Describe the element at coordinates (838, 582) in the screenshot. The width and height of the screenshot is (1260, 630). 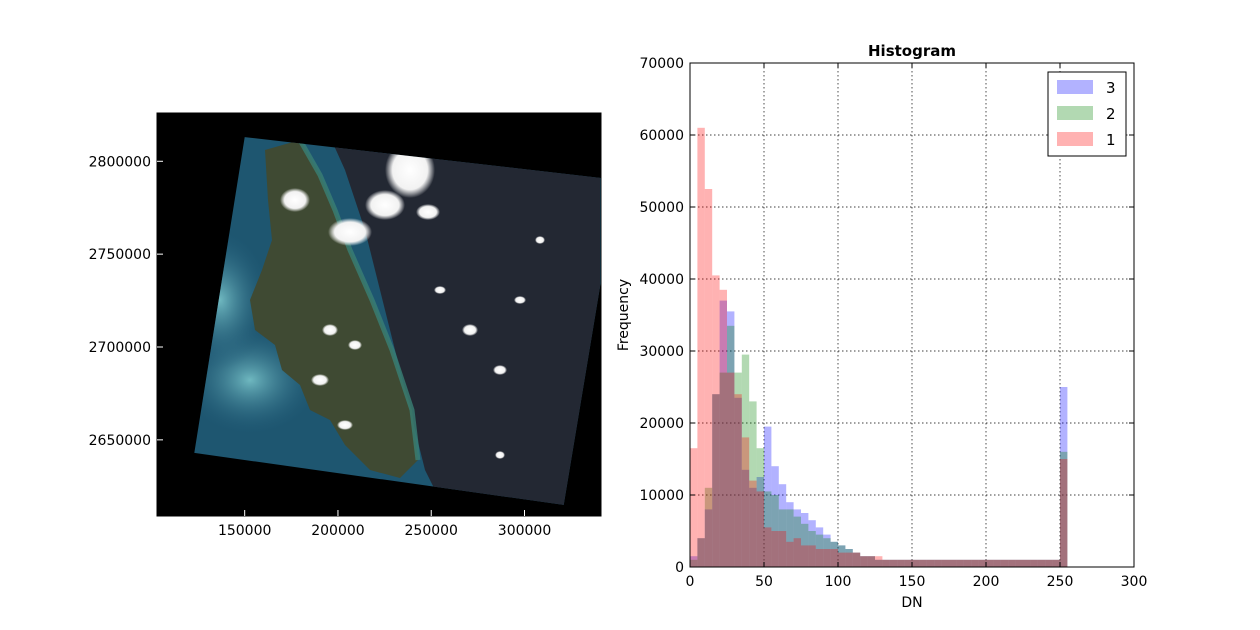
I see `x-tick-label: 100` at that location.